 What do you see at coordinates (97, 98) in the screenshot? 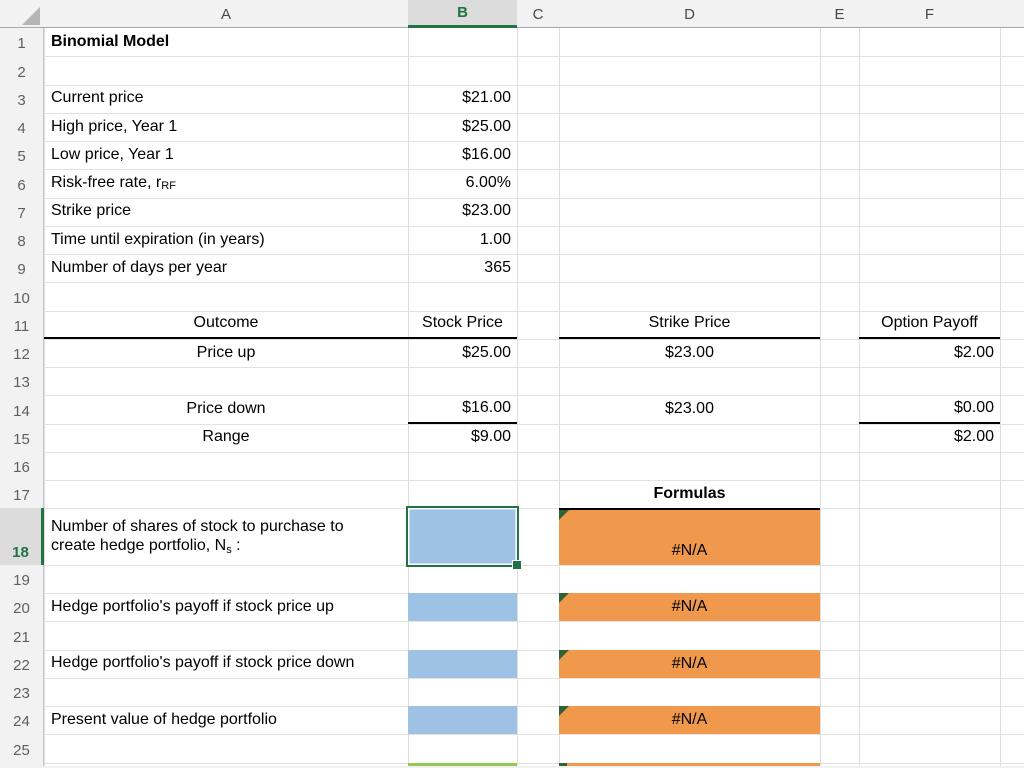
I see `cell-a3-label: Current price` at bounding box center [97, 98].